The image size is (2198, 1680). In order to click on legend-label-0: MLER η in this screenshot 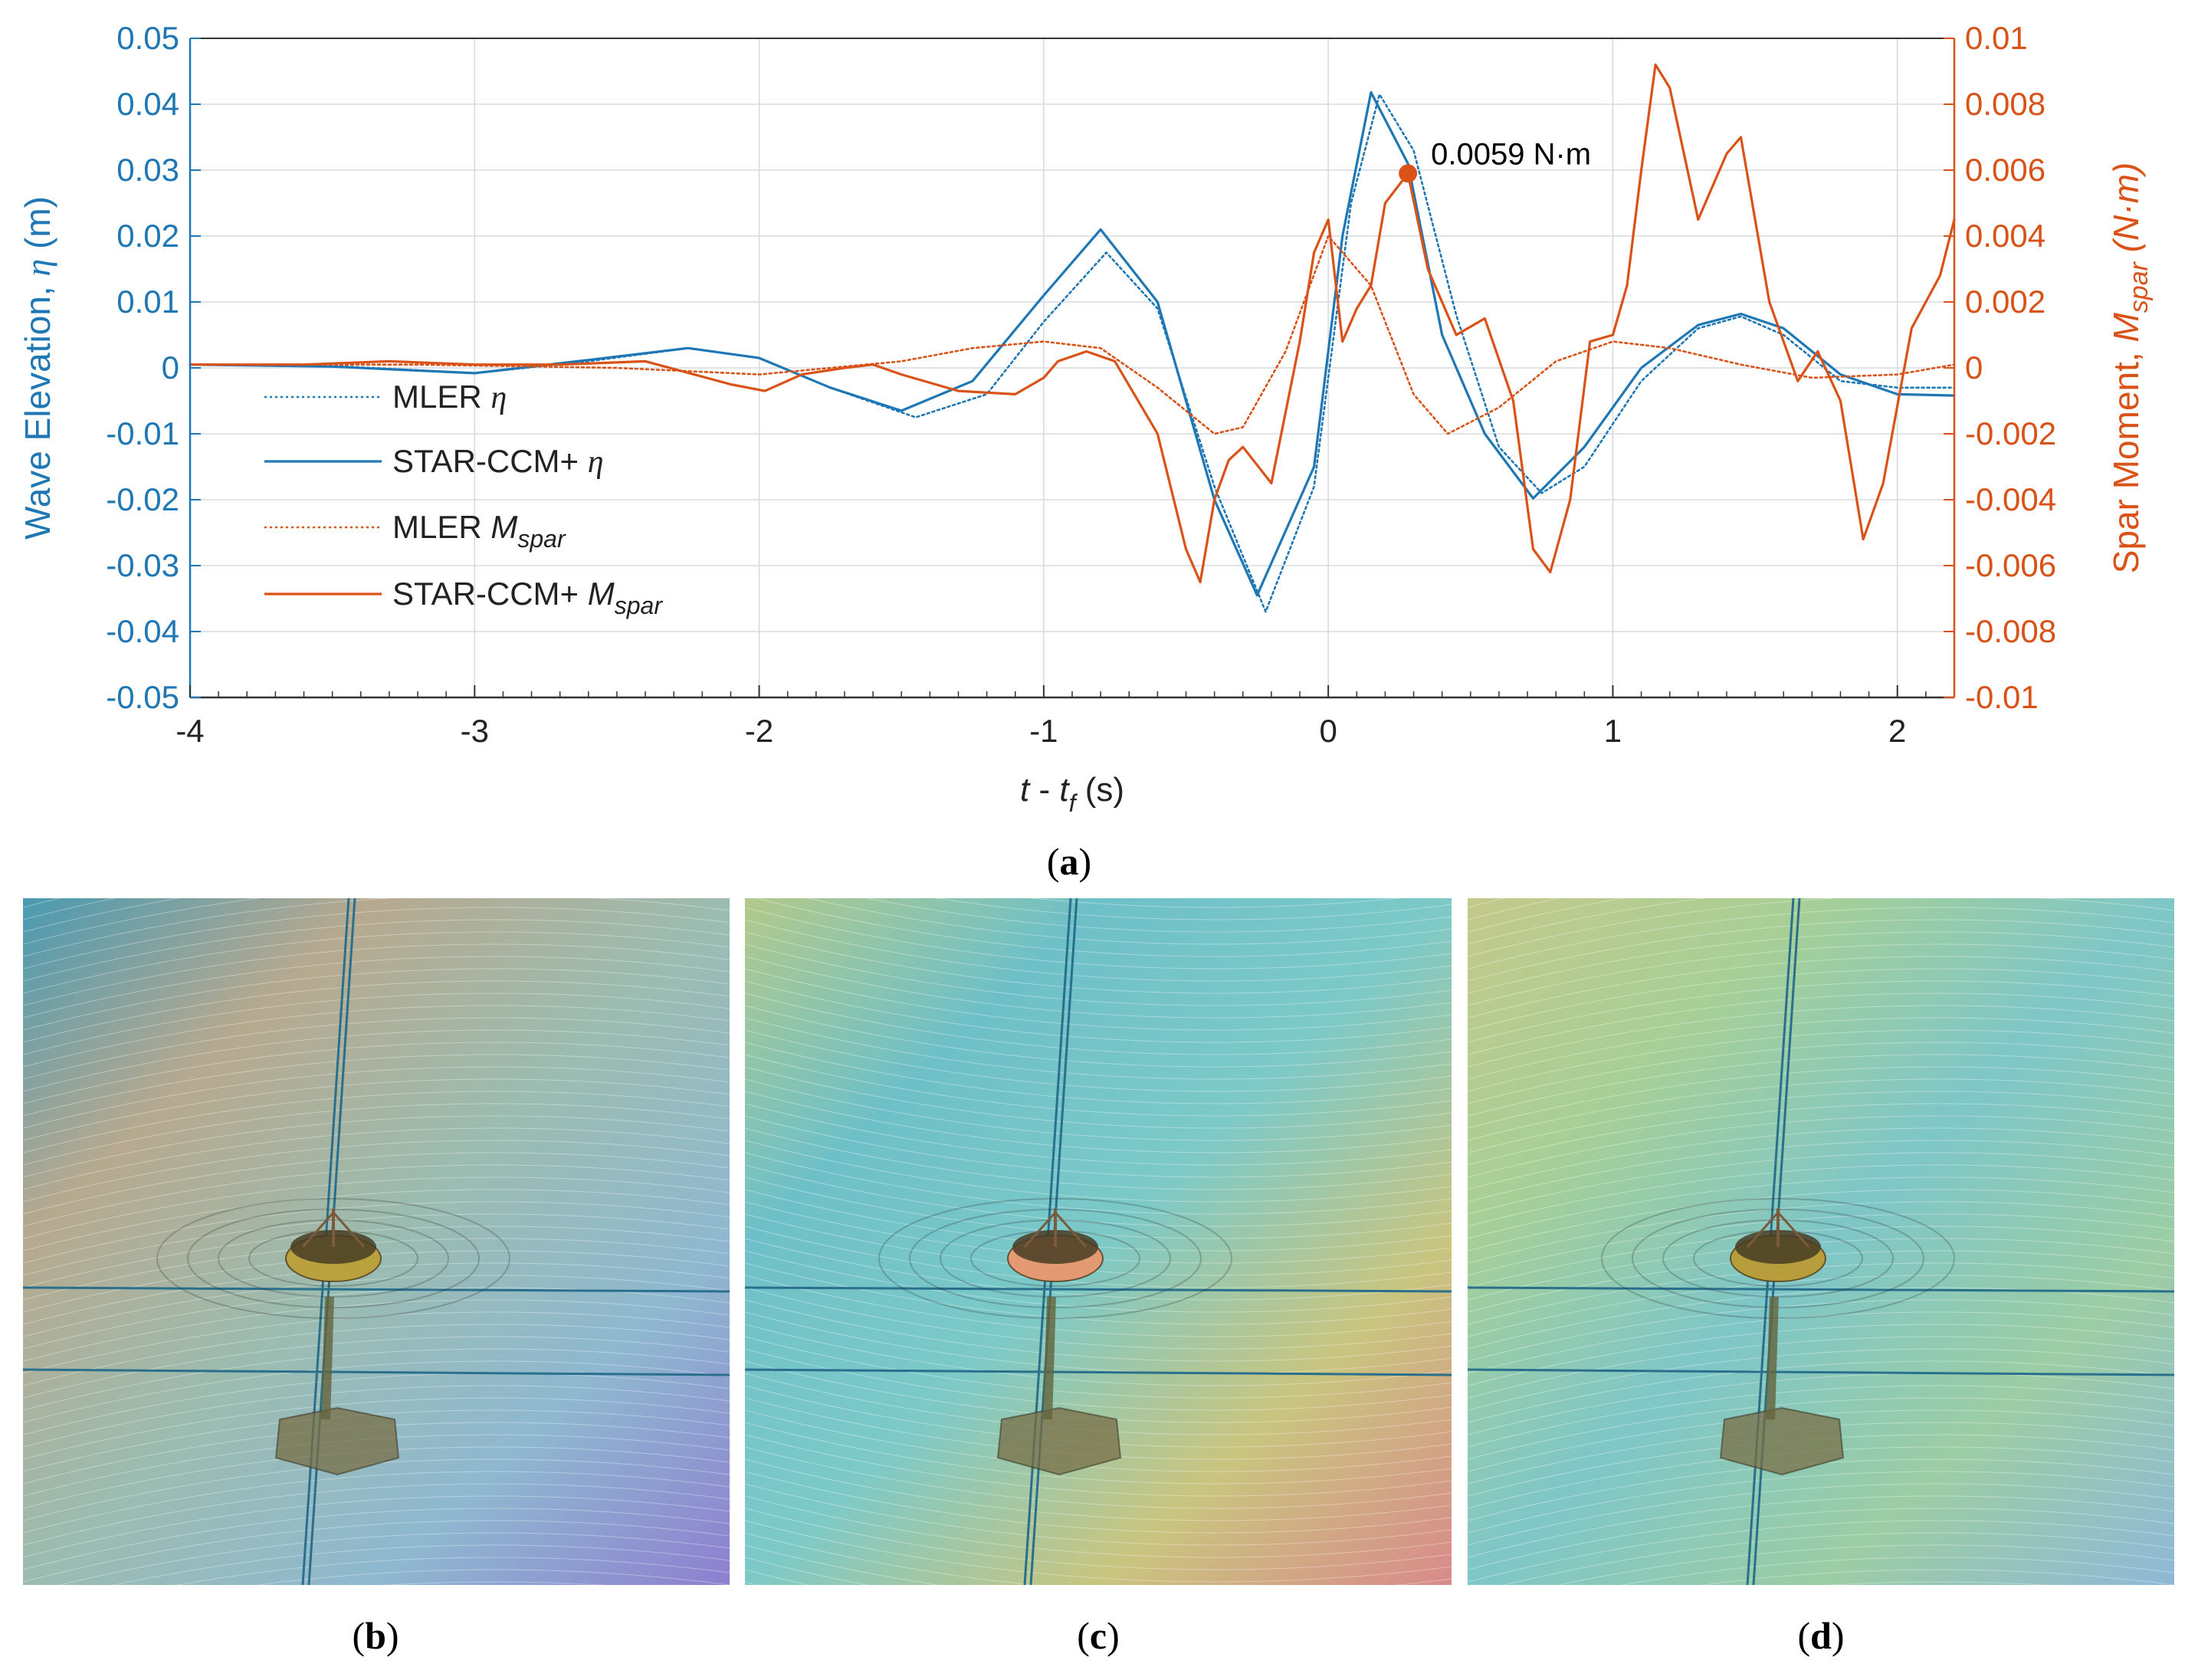, I will do `click(449, 397)`.